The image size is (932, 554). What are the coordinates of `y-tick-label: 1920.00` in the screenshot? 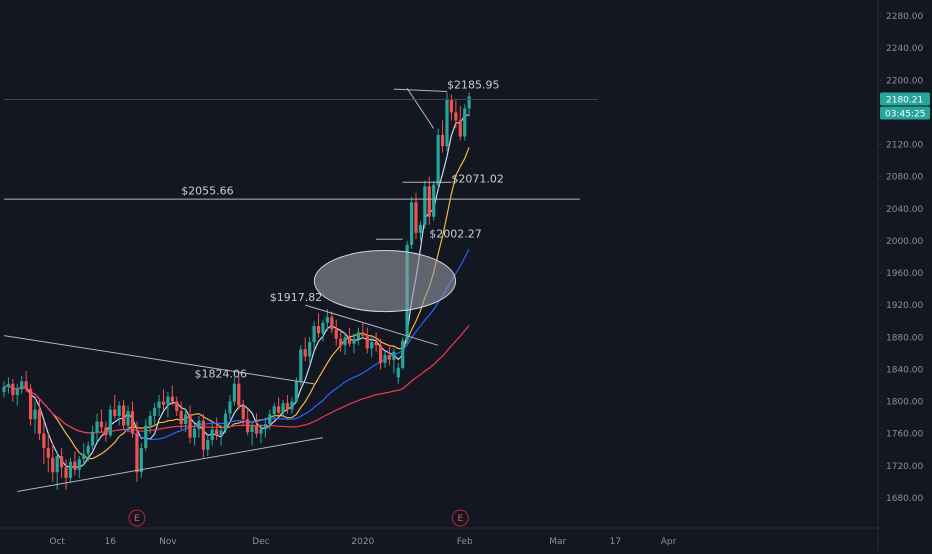 It's located at (904, 306).